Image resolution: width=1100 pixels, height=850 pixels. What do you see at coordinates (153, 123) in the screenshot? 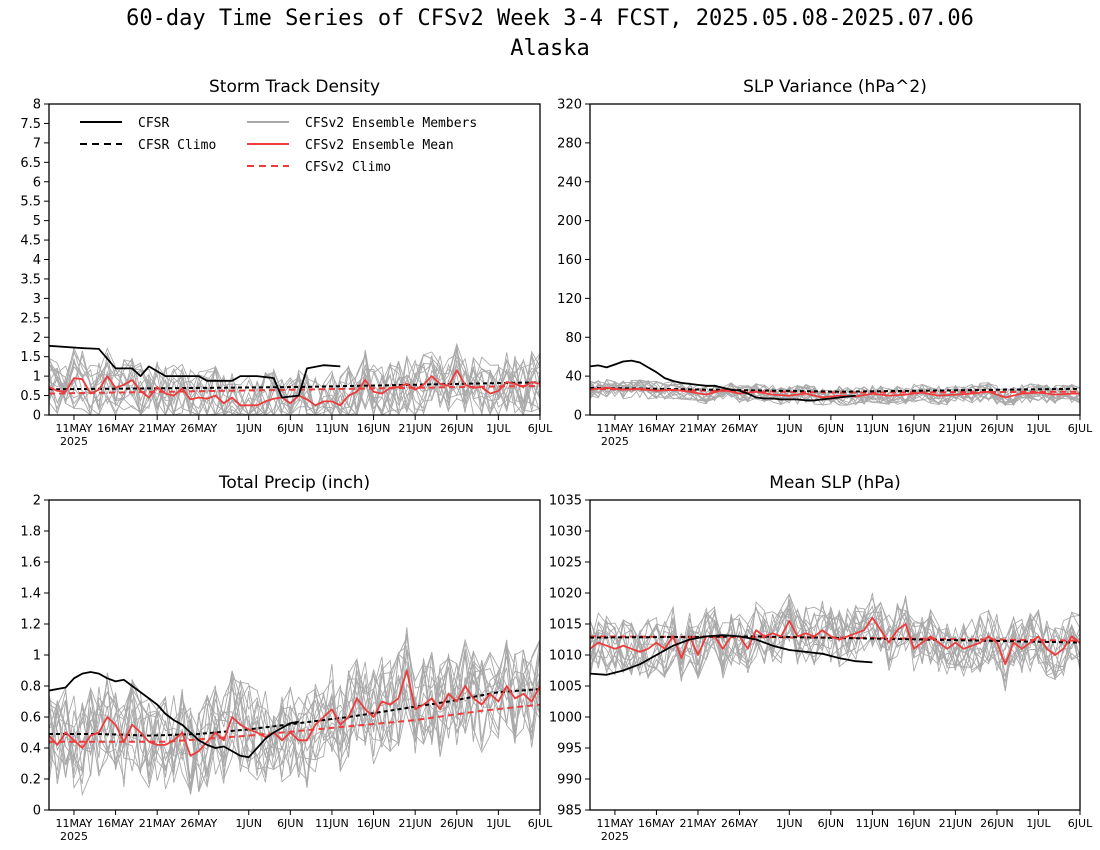
I see `legend-cfsr-label: CFSR` at bounding box center [153, 123].